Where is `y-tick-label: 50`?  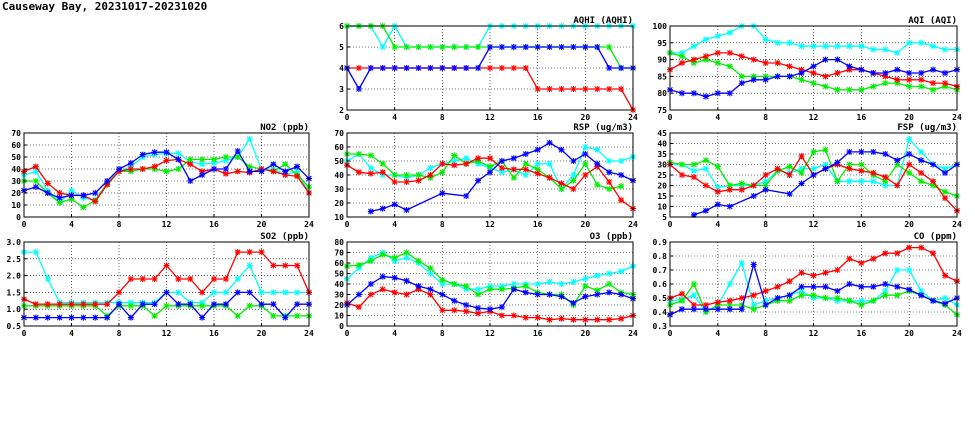 y-tick-label: 50 is located at coordinates (16, 157).